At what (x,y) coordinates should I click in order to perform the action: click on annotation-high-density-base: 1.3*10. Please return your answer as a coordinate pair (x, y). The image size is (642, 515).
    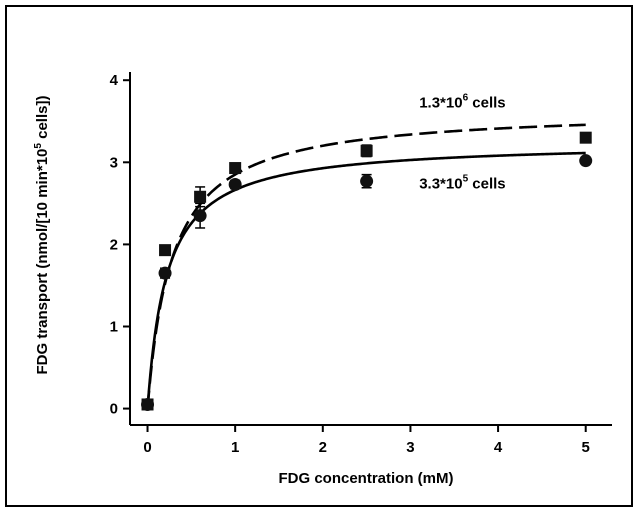
    Looking at the image, I should click on (440, 102).